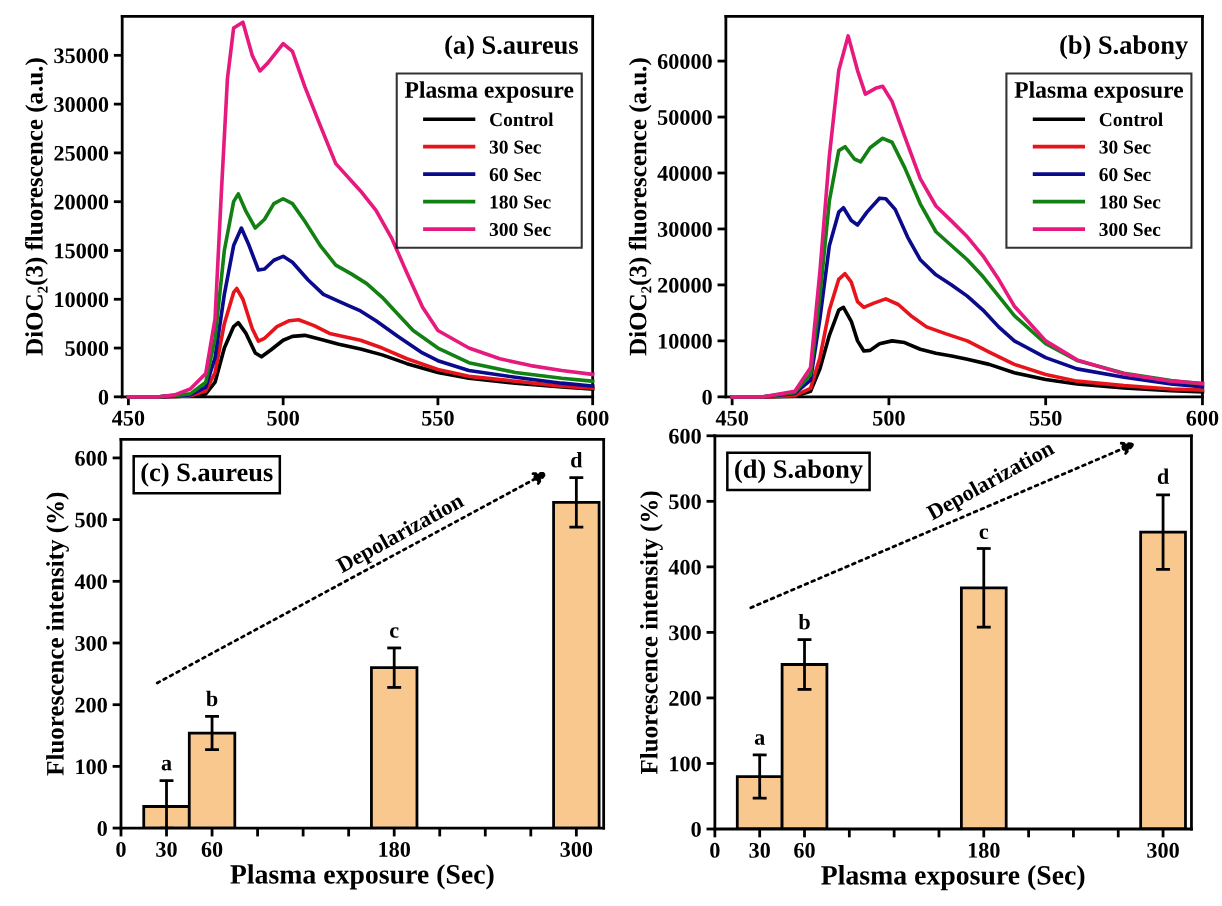  What do you see at coordinates (82, 251) in the screenshot?
I see `y-tick-label: 15000` at bounding box center [82, 251].